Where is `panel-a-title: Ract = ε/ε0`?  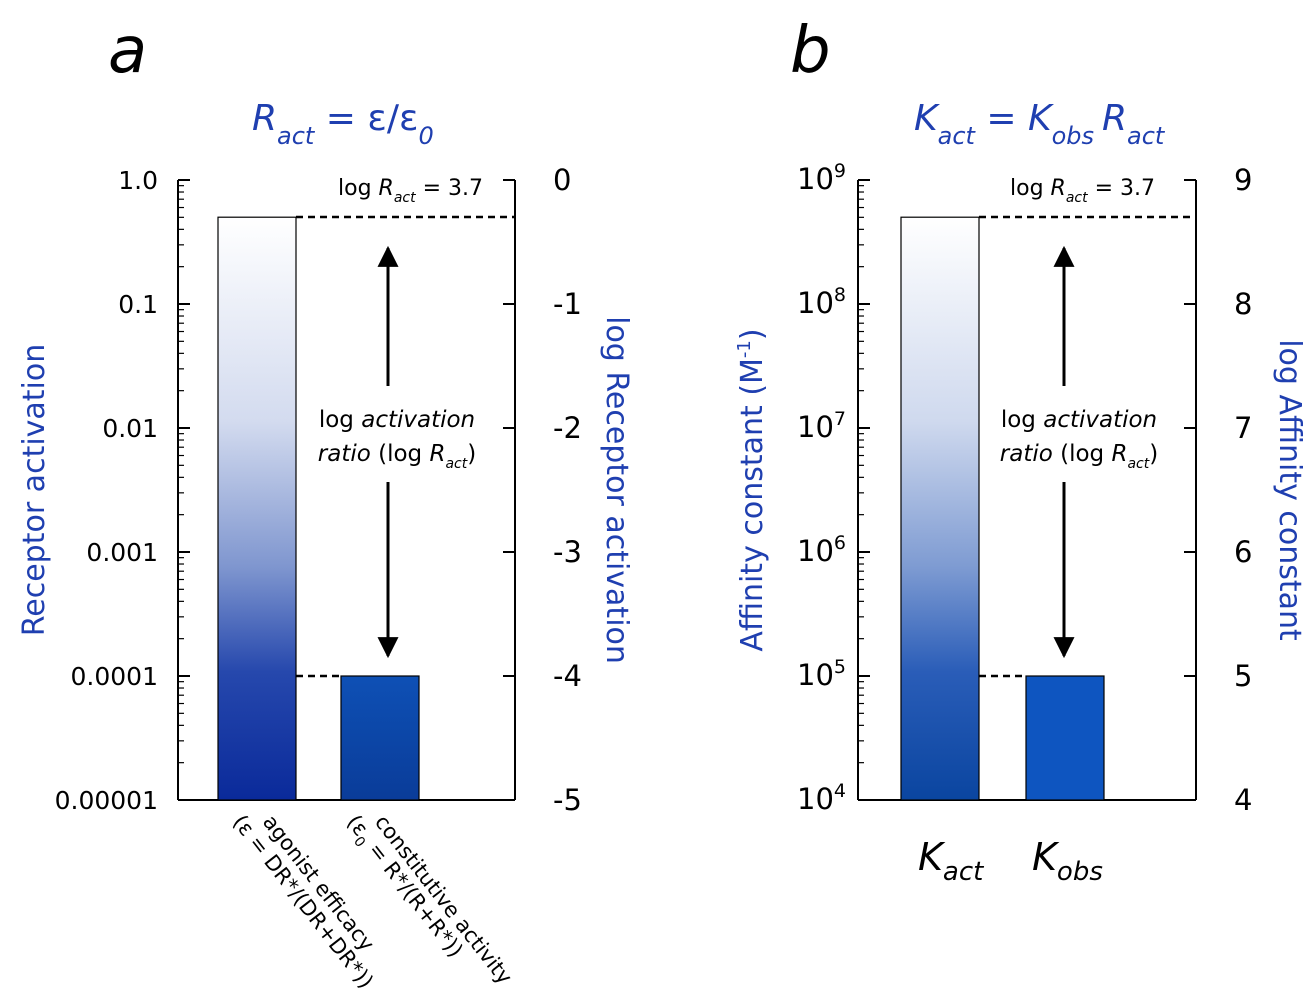
panel-a-title: Ract = ε/ε0 is located at coordinates (343, 124).